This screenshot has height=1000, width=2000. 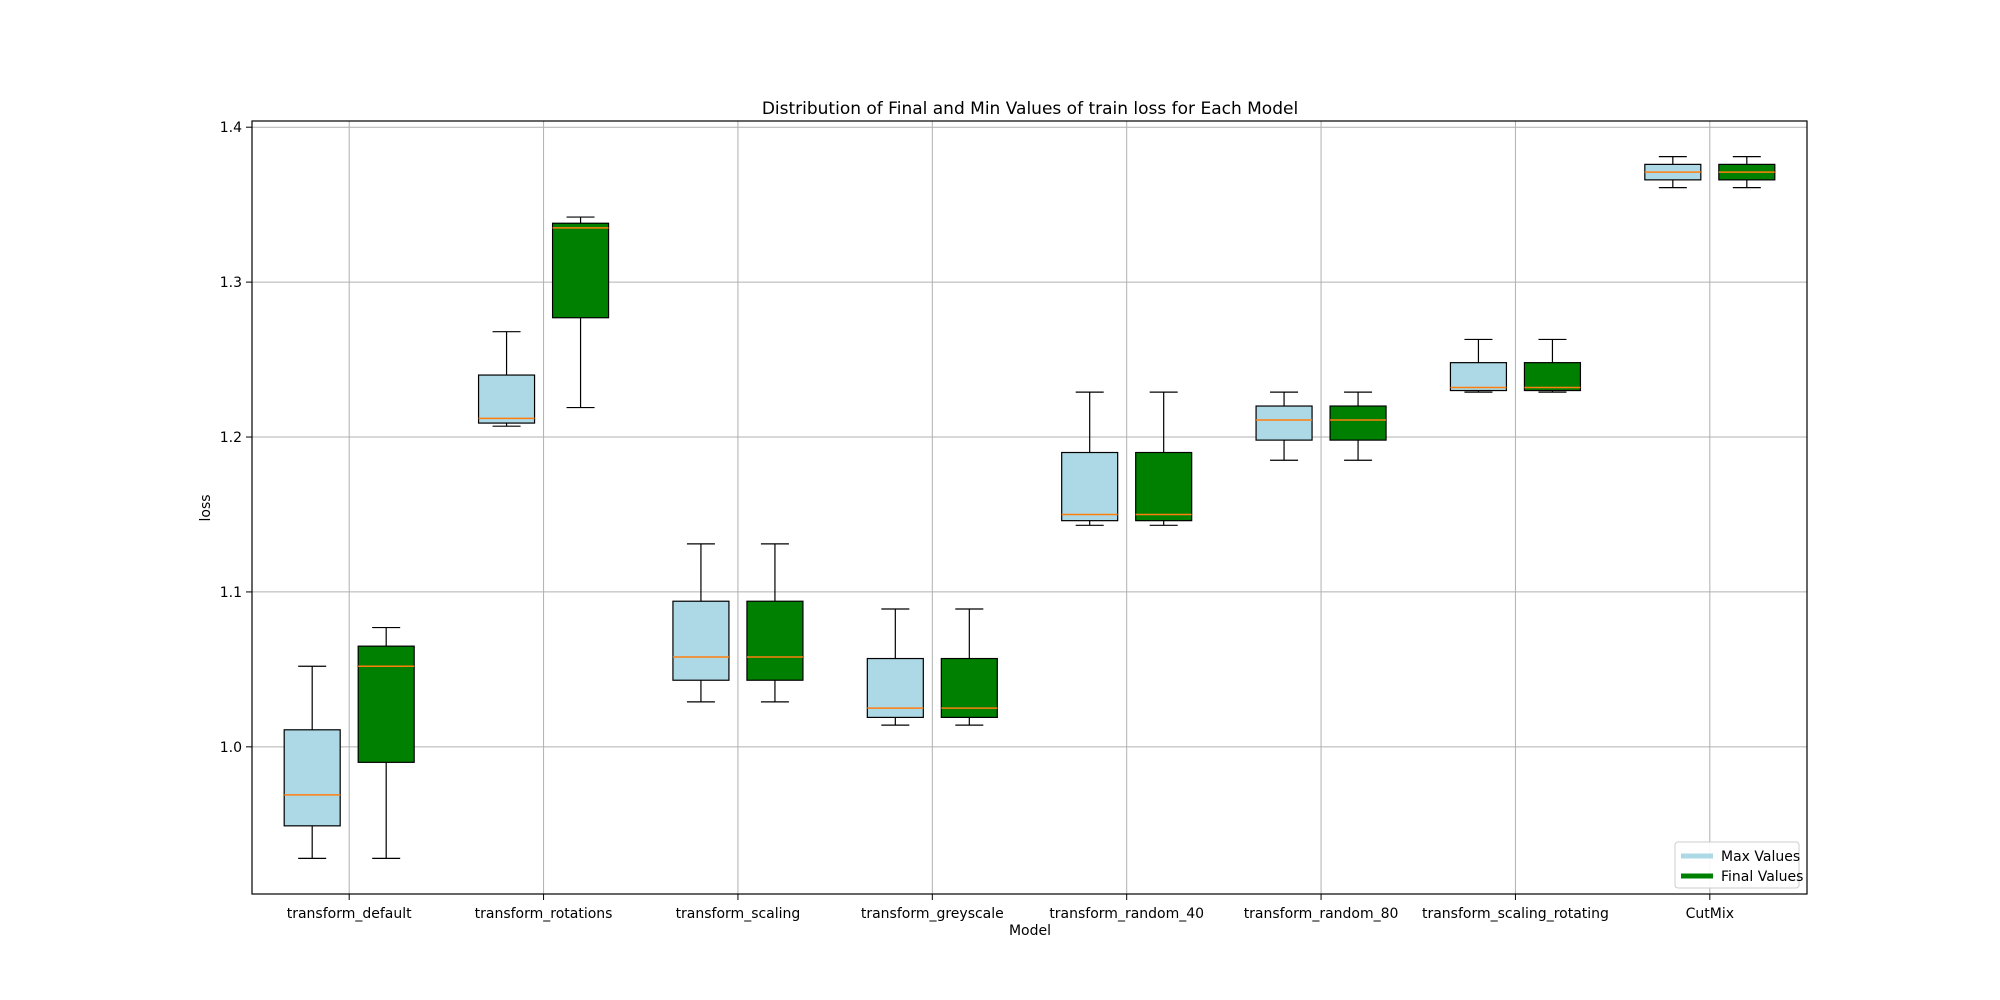 What do you see at coordinates (206, 507) in the screenshot?
I see `y-axis-label: loss` at bounding box center [206, 507].